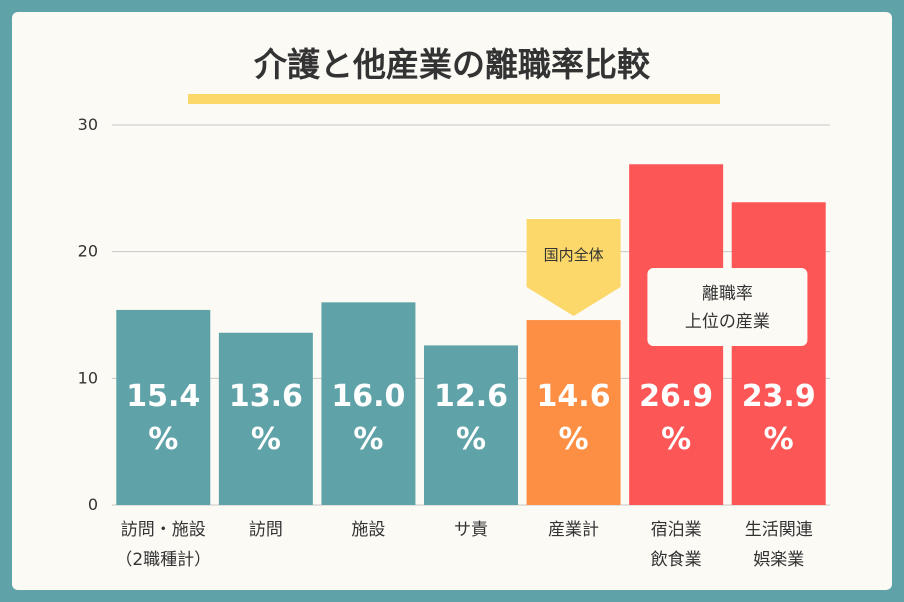 The height and width of the screenshot is (602, 904). Describe the element at coordinates (454, 99) in the screenshot. I see `title-underline` at that location.